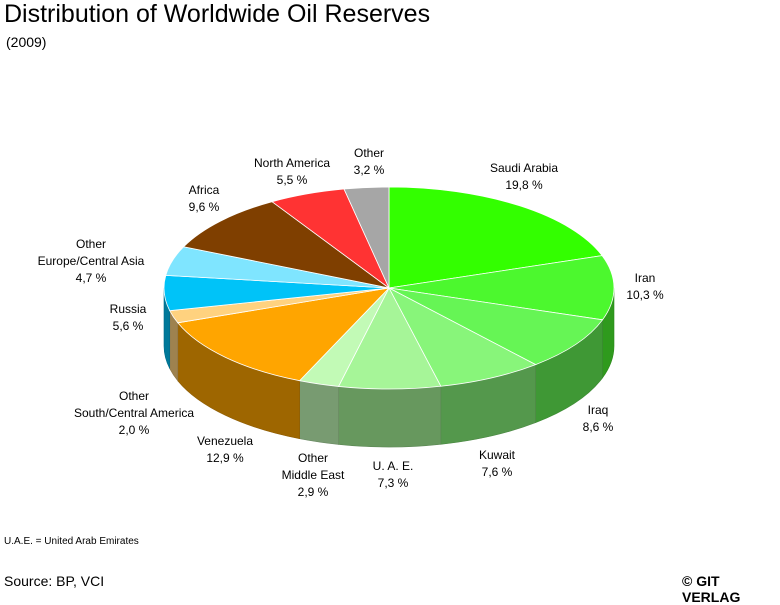 The width and height of the screenshot is (780, 605). Describe the element at coordinates (54, 581) in the screenshot. I see `source-note: Source: BP, VCI` at that location.